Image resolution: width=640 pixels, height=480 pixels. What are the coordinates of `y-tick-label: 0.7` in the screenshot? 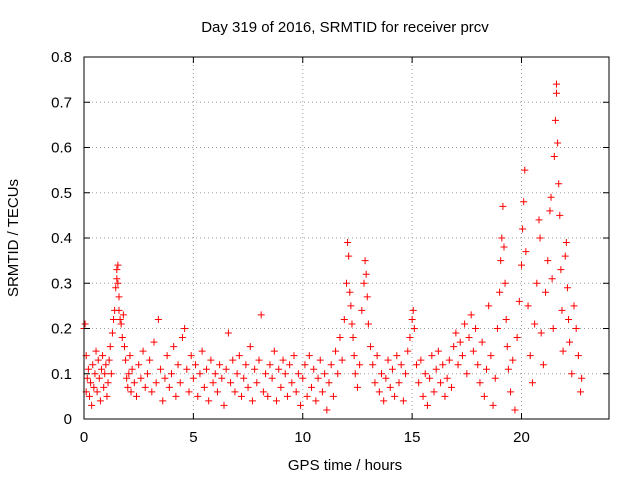 It's located at (61, 102).